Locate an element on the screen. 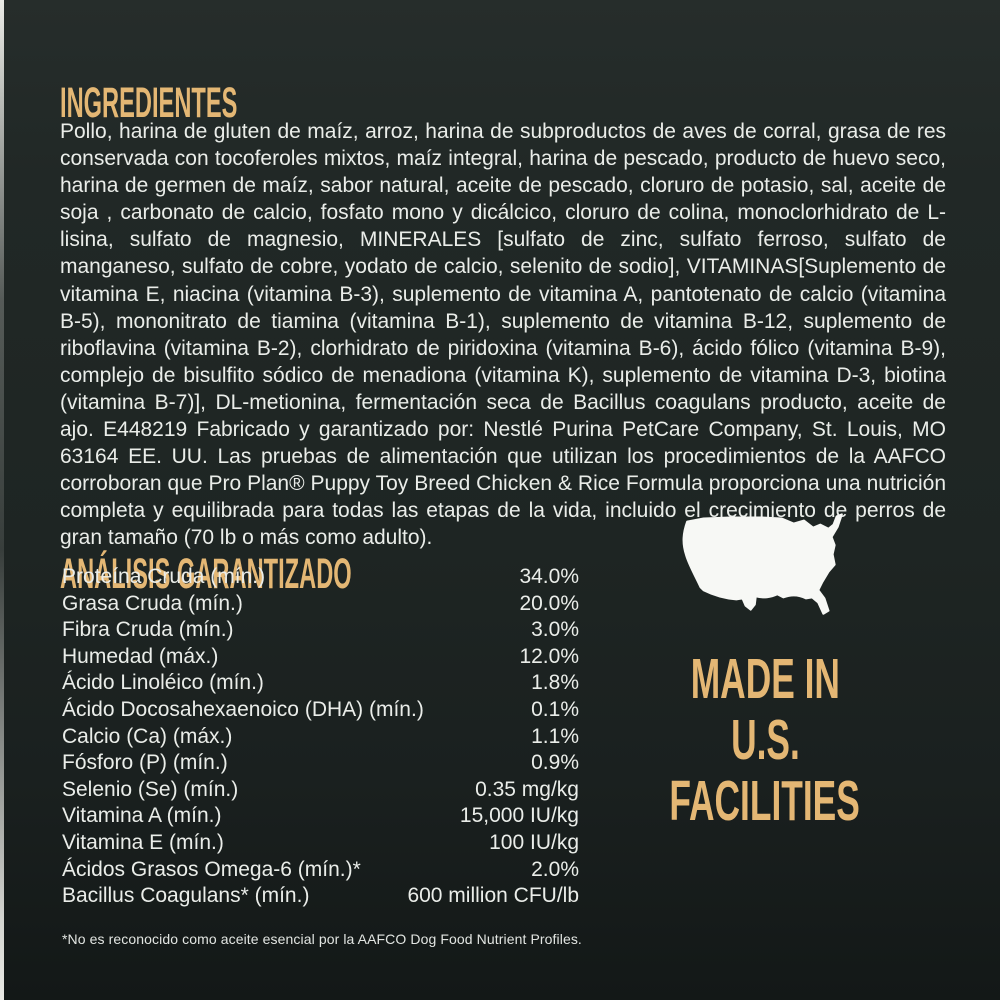  table-row: Proteína Cruda (mín.) 34.0% is located at coordinates (320, 577).